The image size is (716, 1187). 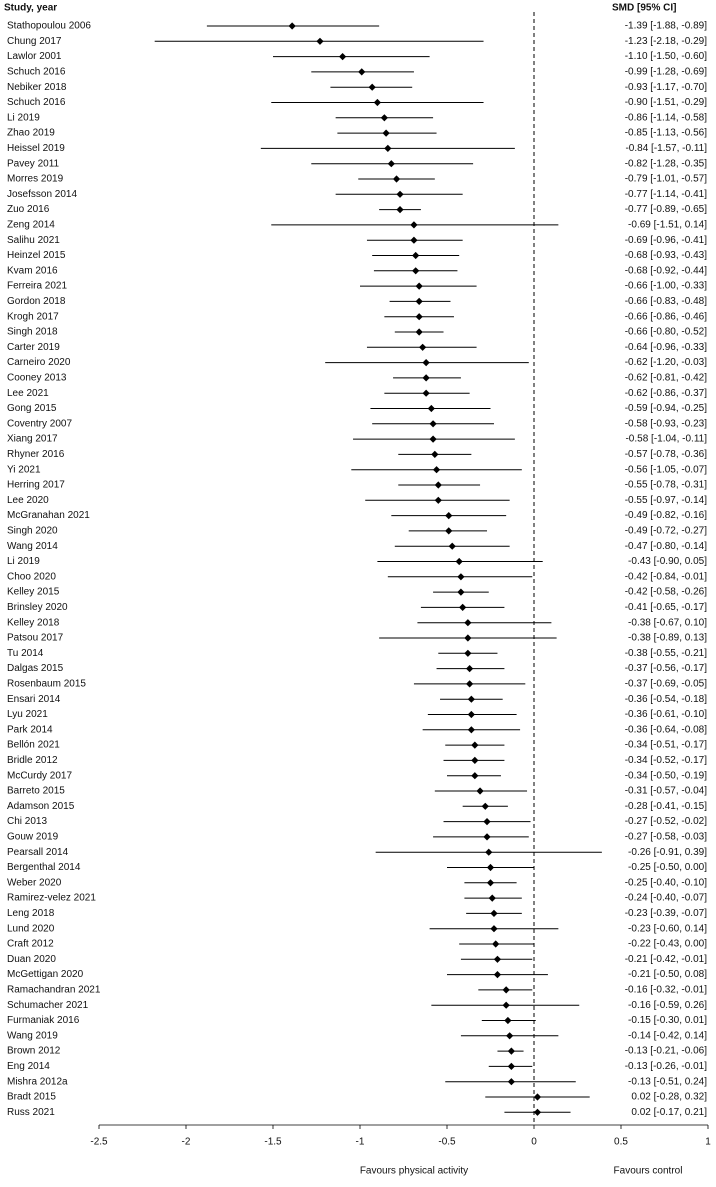 What do you see at coordinates (360, 1142) in the screenshot?
I see `x-tick-label: -1` at bounding box center [360, 1142].